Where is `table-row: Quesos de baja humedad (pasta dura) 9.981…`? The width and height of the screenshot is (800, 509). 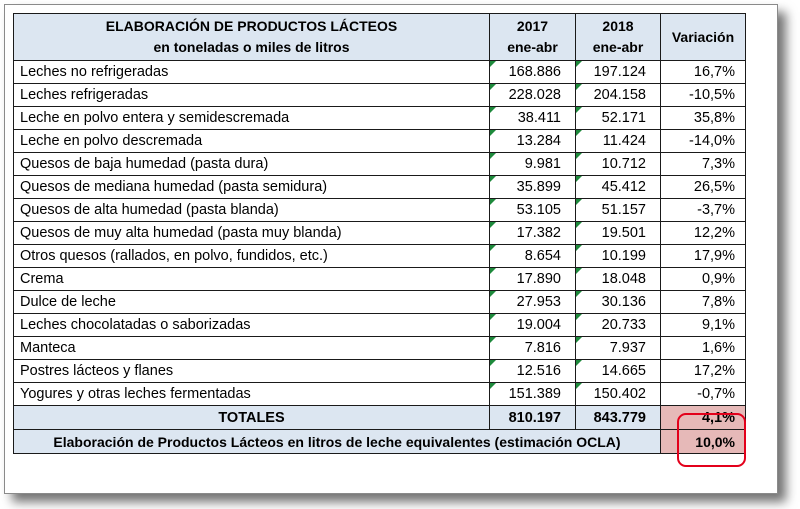
table-row: Quesos de baja humedad (pasta dura) 9.981… is located at coordinates (379, 164).